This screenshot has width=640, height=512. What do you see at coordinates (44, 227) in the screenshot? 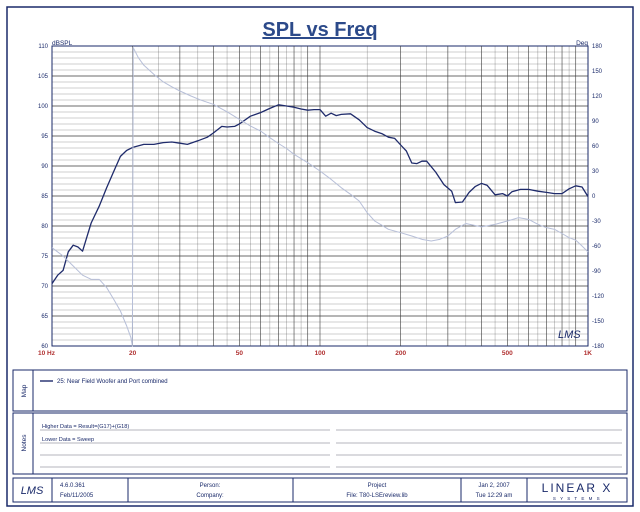
I see `y-left-tick-label: 80` at bounding box center [44, 227].